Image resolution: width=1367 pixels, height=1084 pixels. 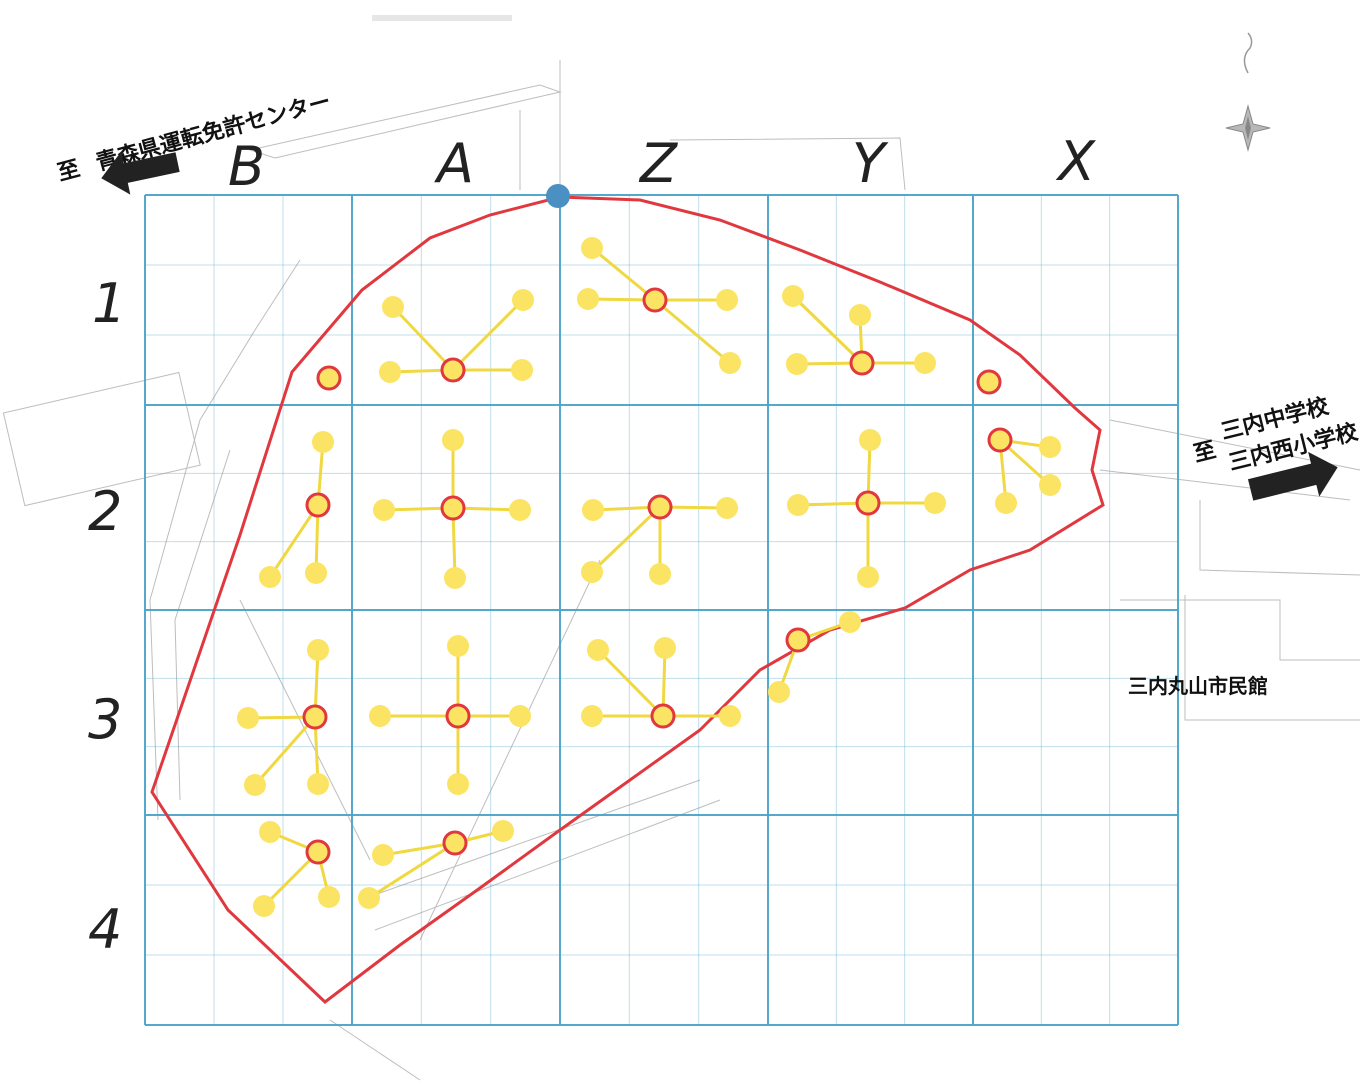 I want to click on column-label: Y, so click(x=870, y=163).